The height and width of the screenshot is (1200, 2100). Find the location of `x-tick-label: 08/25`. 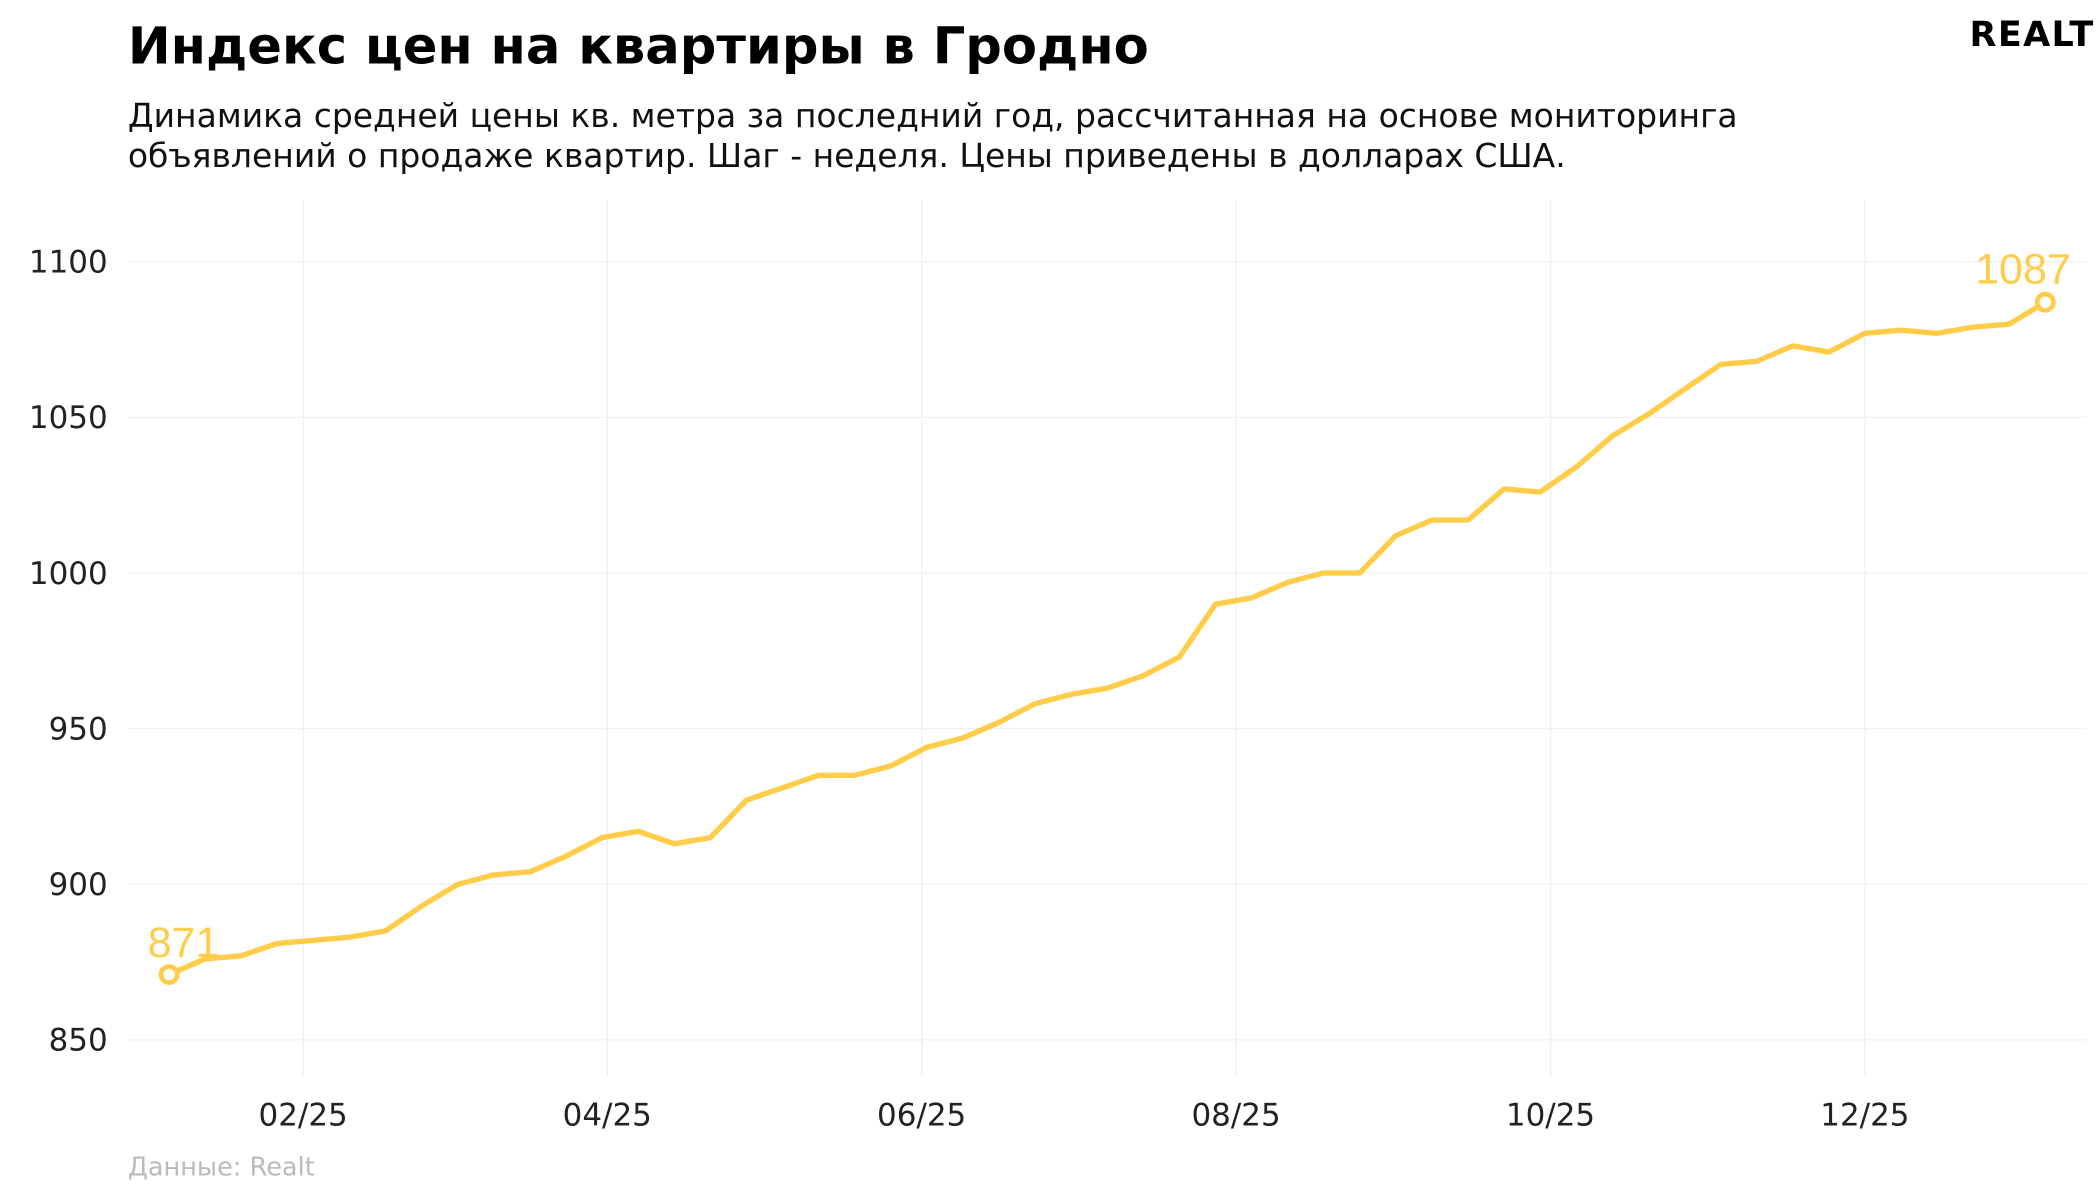

x-tick-label: 08/25 is located at coordinates (1235, 1116).